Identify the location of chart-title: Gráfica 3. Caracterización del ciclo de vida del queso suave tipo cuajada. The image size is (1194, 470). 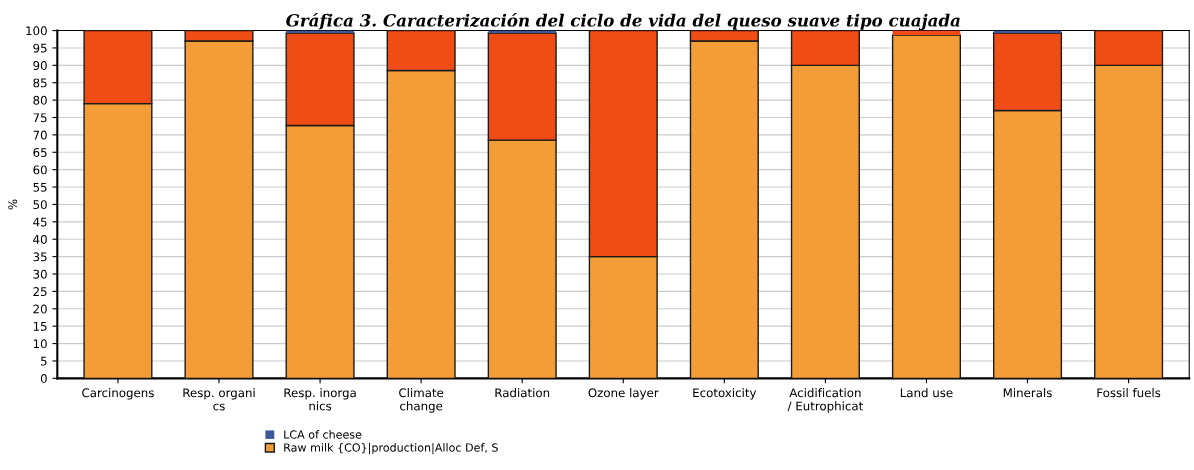
(623, 22).